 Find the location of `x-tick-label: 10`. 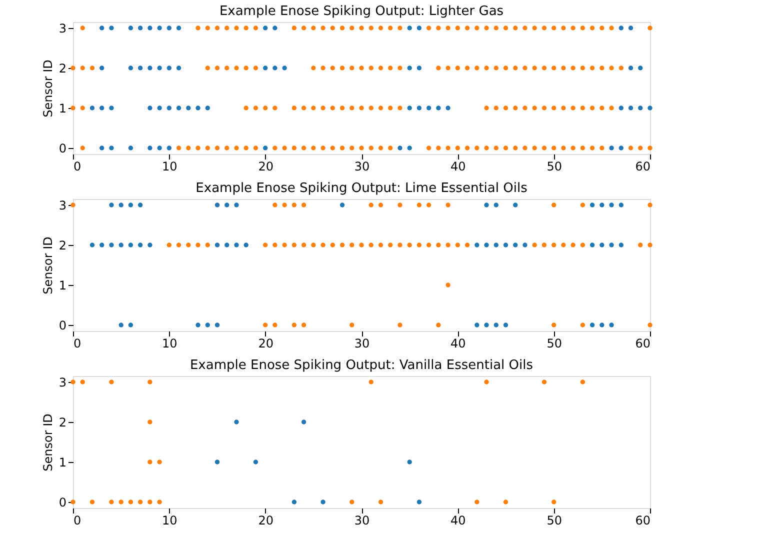

x-tick-label: 10 is located at coordinates (170, 167).